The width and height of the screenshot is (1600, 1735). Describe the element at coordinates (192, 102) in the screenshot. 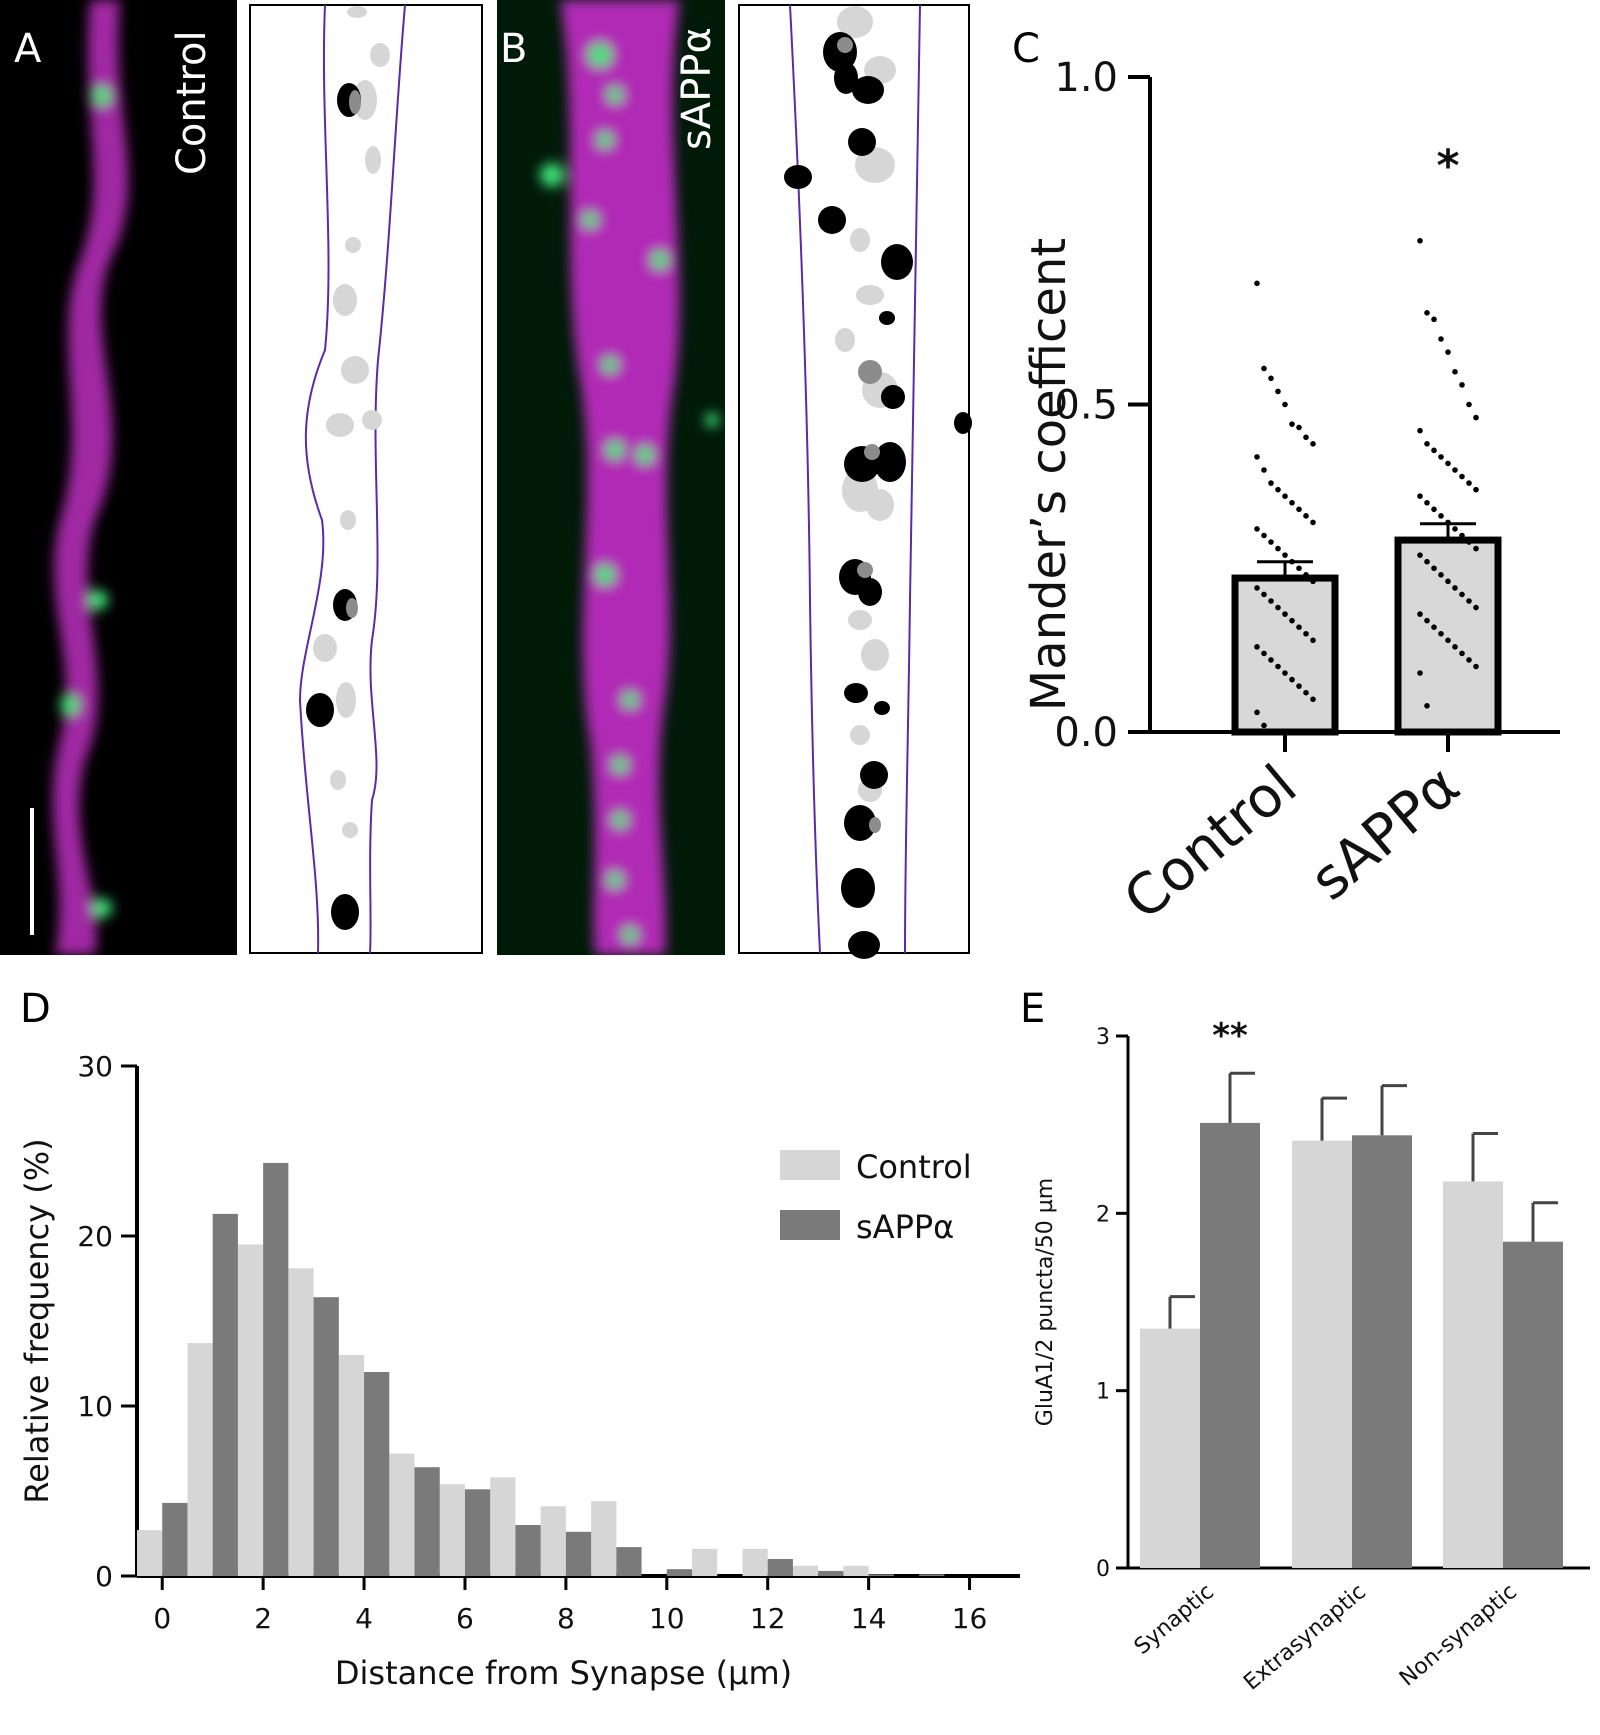

I see `image-label-control: Control` at that location.